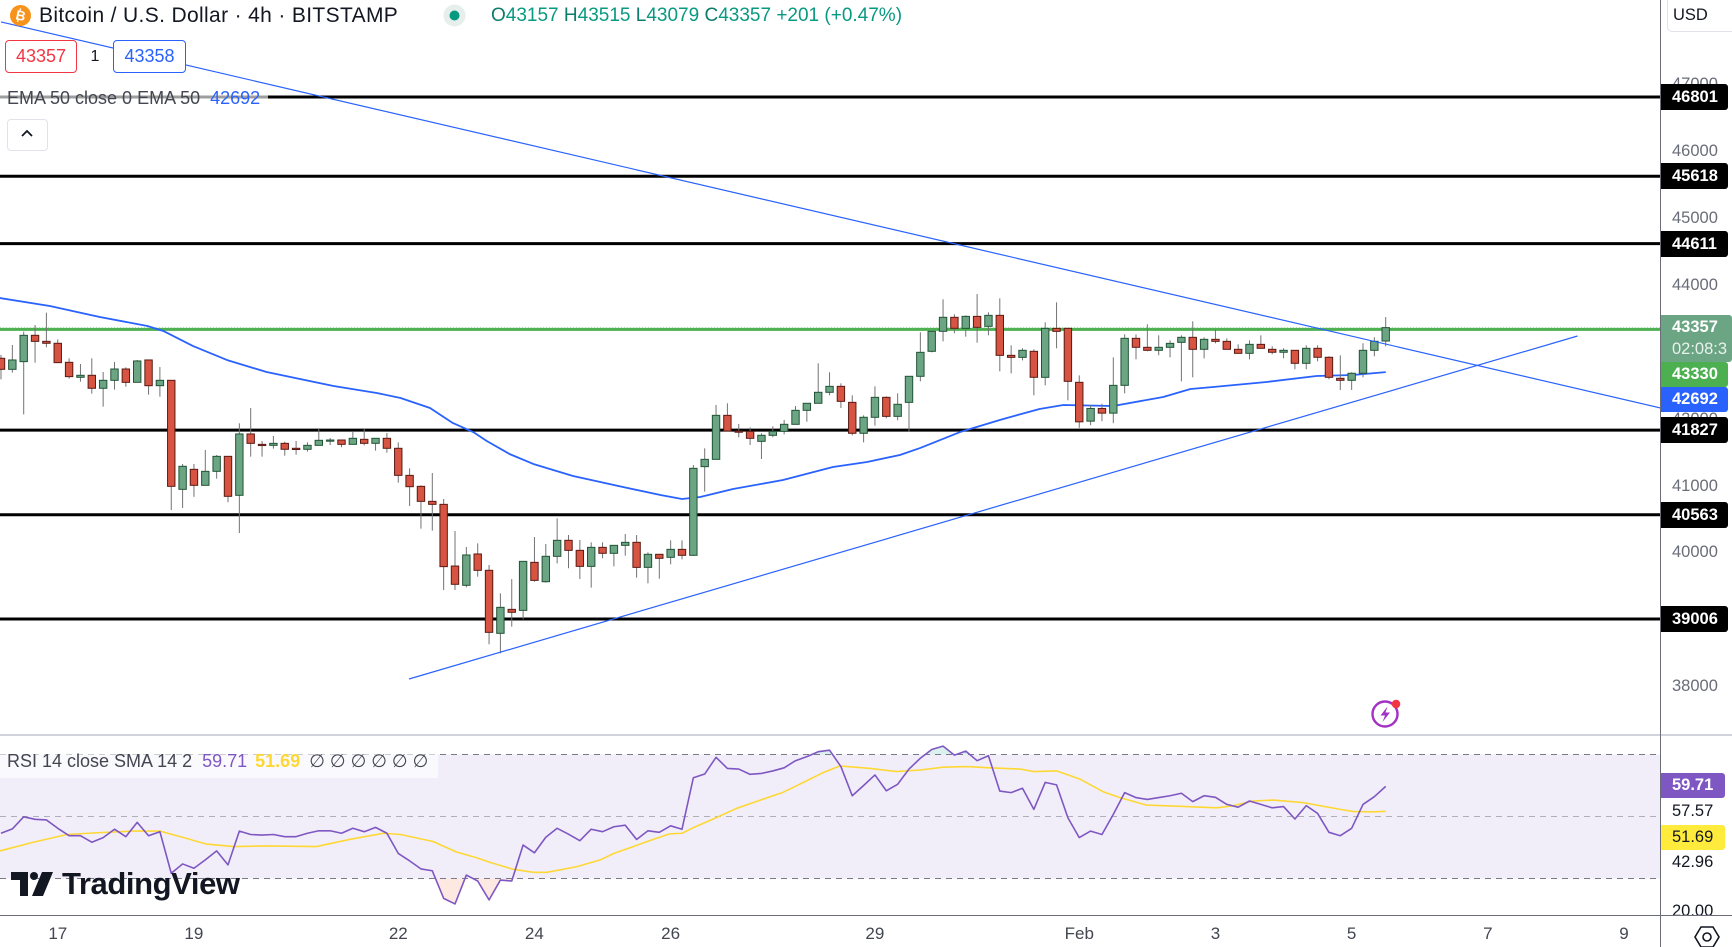 The image size is (1732, 947). I want to click on time-tick-label: 9, so click(1624, 933).